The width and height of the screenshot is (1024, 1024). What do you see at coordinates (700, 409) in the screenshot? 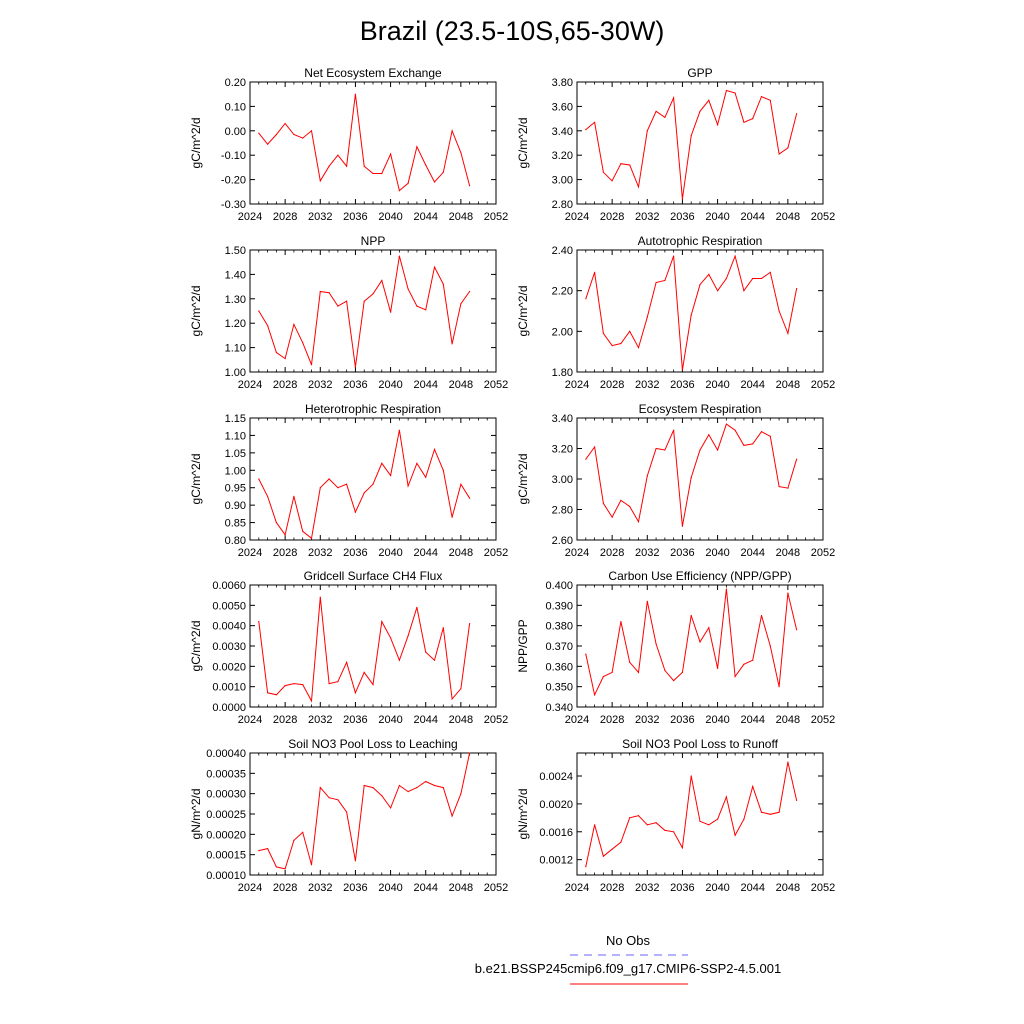
I see `panel-title: Ecosystem Respiration` at bounding box center [700, 409].